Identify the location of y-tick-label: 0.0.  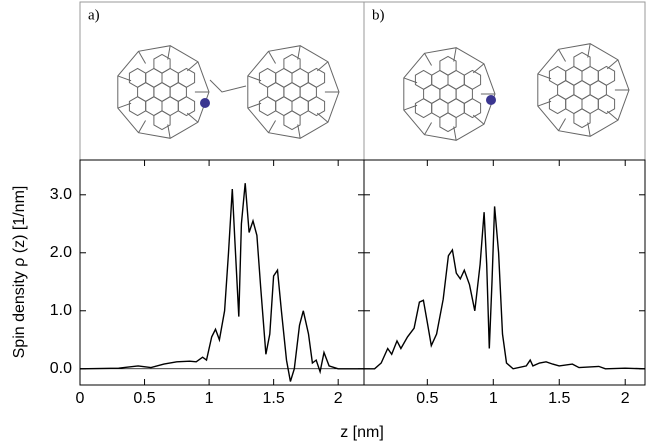
(61, 368).